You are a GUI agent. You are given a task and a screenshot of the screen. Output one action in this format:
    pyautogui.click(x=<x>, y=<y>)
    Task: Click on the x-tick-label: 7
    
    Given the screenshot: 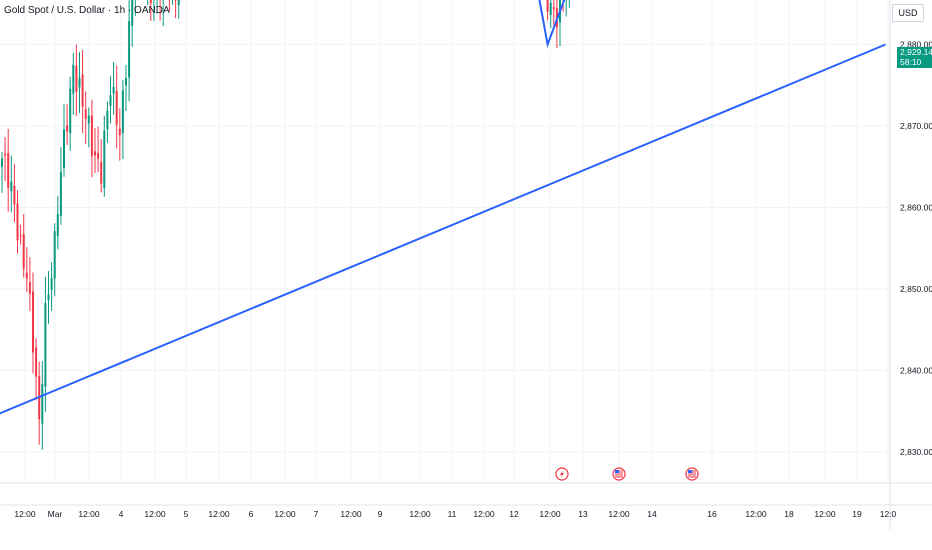 What is the action you would take?
    pyautogui.click(x=316, y=514)
    